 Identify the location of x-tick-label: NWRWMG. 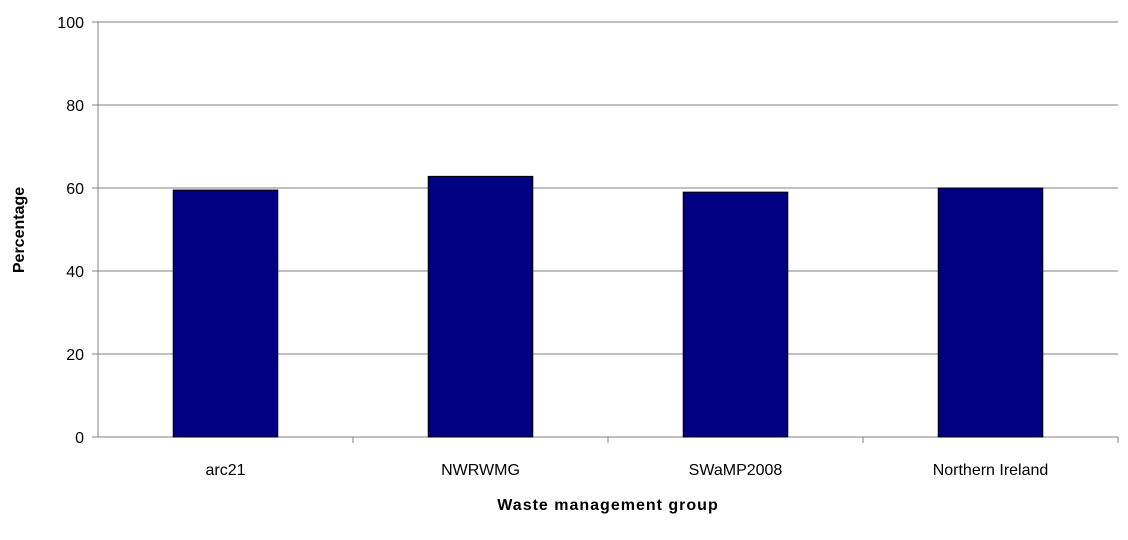
(480, 470).